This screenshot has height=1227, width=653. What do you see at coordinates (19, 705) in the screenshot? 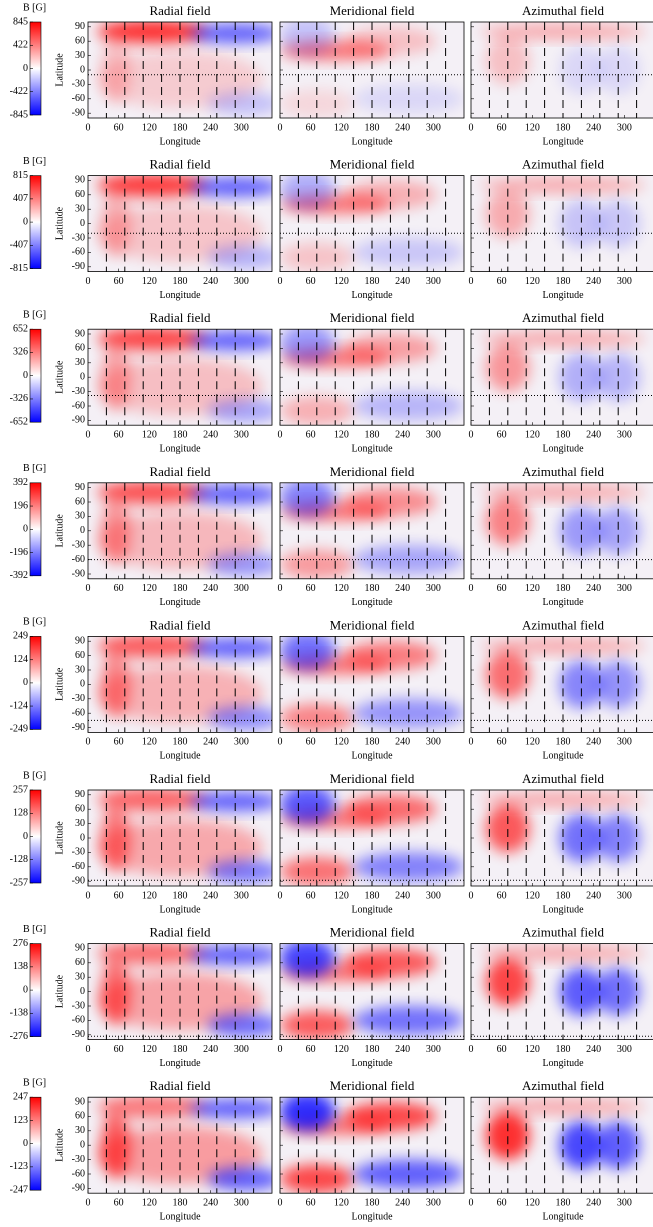
I see `colorbar-tick-label: -124` at bounding box center [19, 705].